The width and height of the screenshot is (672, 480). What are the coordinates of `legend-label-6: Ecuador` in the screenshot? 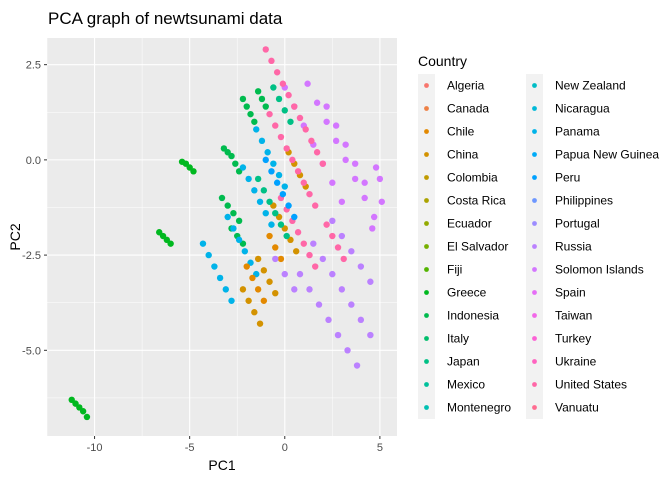 It's located at (469, 224).